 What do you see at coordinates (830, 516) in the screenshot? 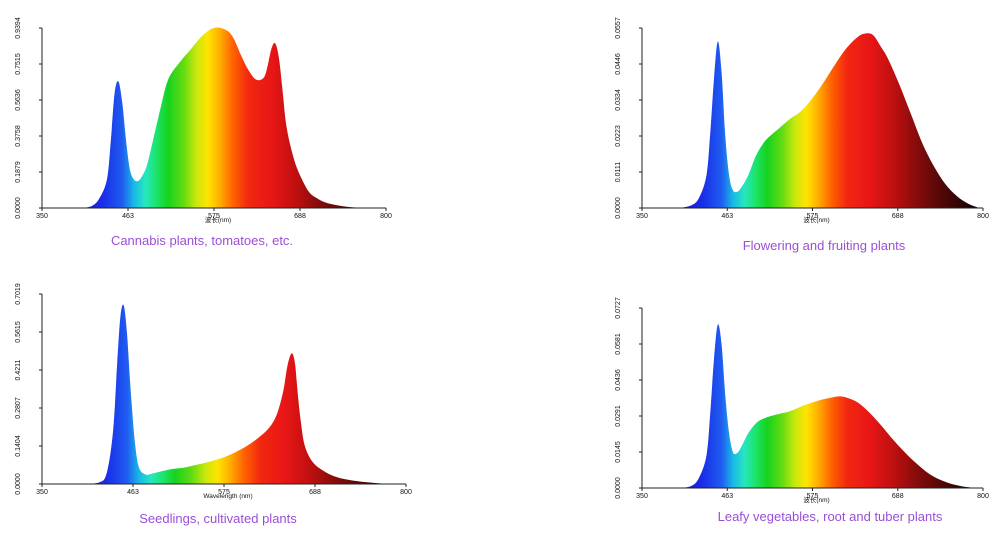
I see `chart-caption: Leafy vegetables, root and tuber plants` at bounding box center [830, 516].